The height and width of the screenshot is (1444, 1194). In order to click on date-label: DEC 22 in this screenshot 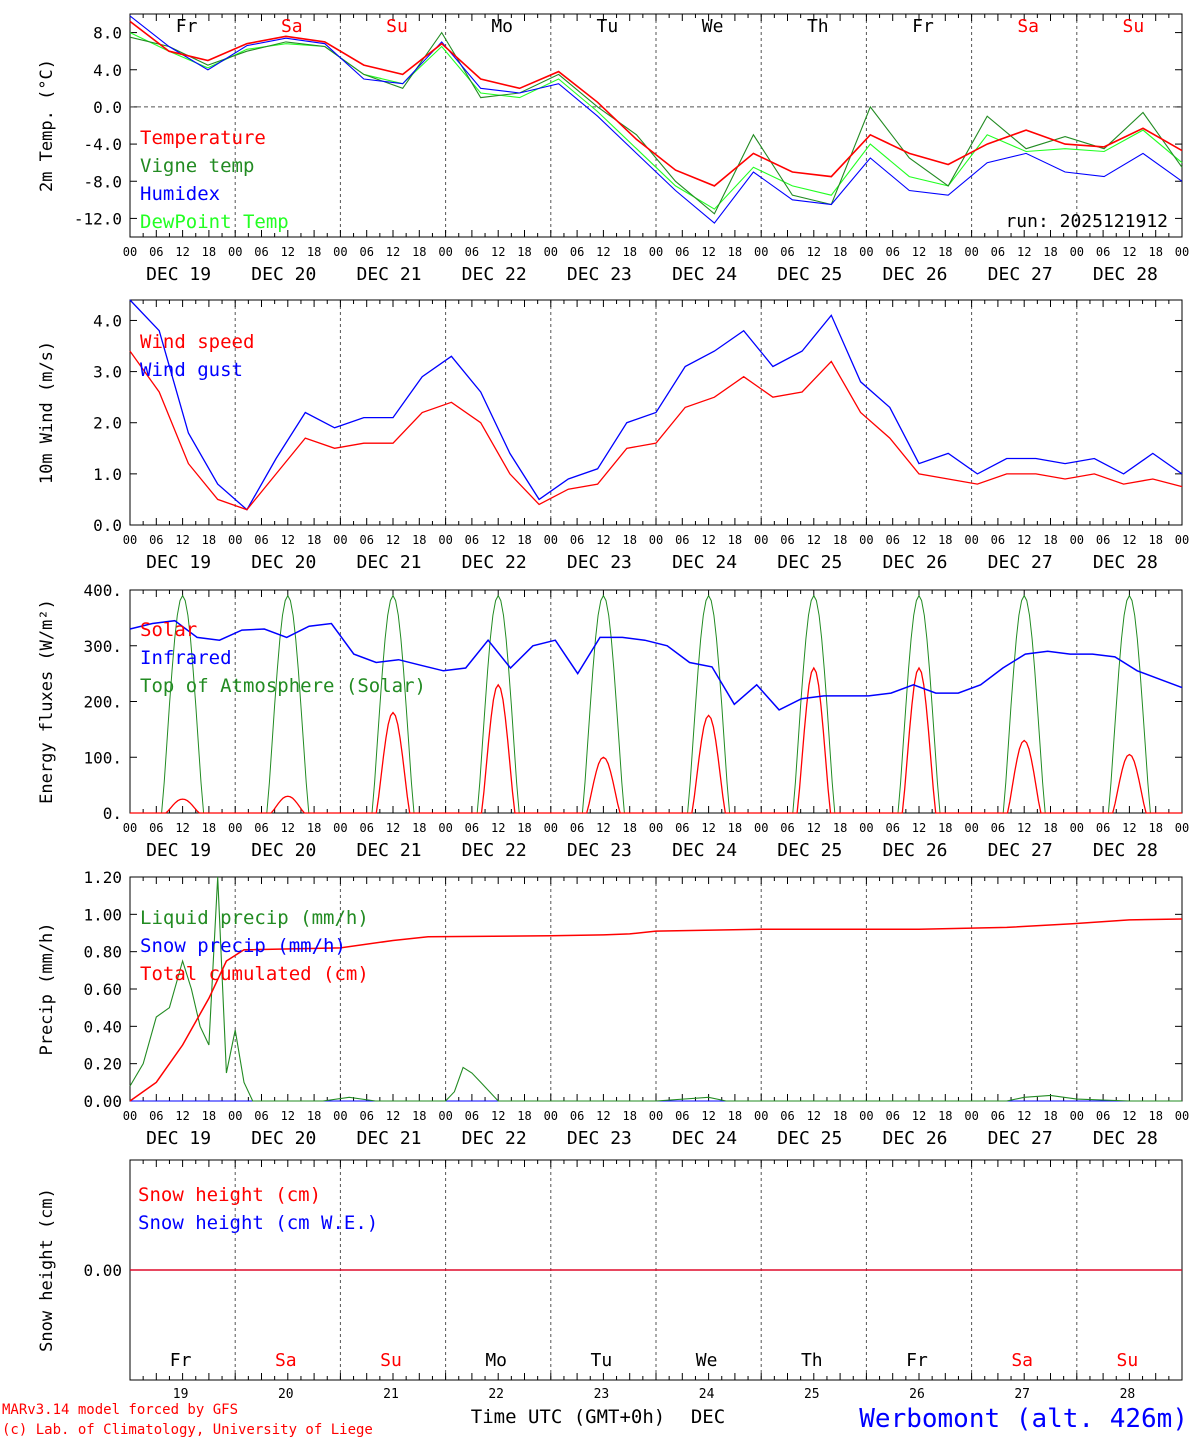, I will do `click(494, 850)`.